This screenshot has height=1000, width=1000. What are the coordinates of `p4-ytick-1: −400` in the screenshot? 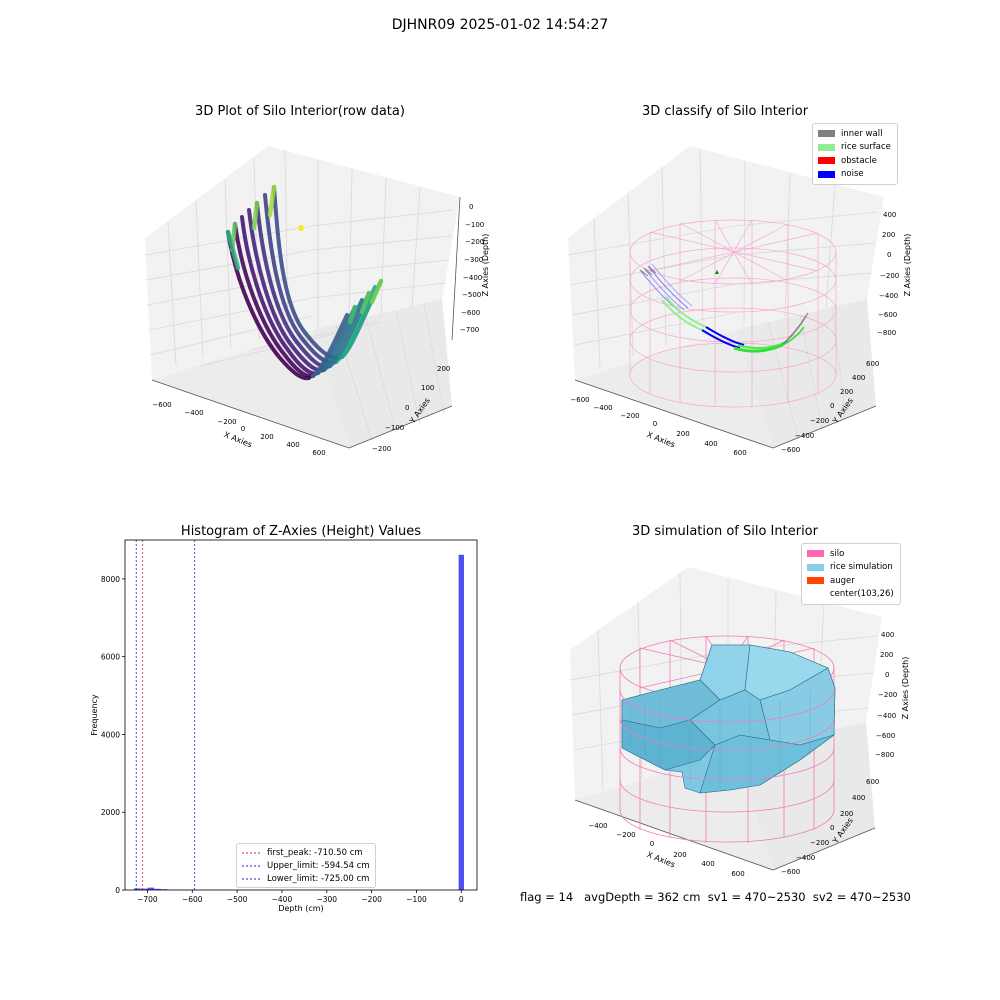 It's located at (805, 858).